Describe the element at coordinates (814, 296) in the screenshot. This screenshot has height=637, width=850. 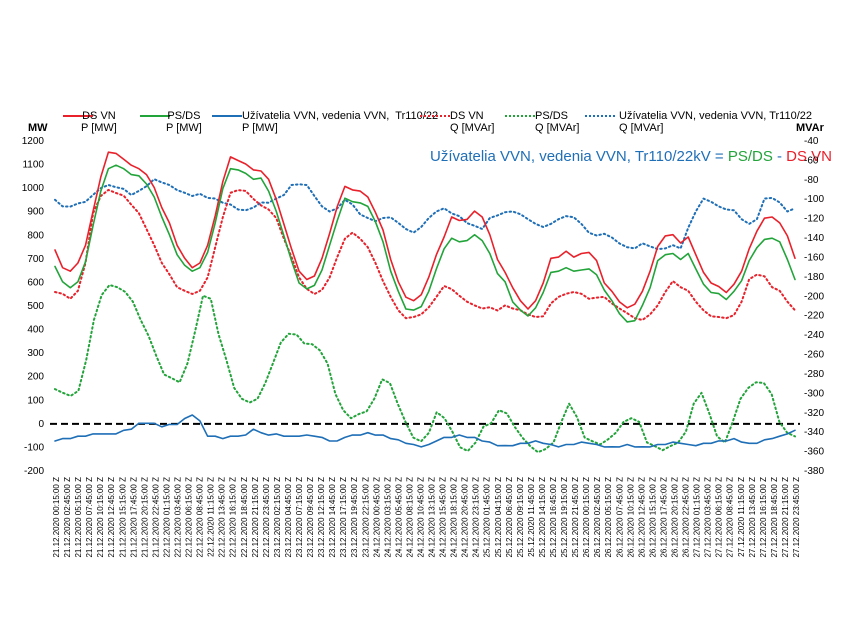
I see `y-right-tick-label: -200` at that location.